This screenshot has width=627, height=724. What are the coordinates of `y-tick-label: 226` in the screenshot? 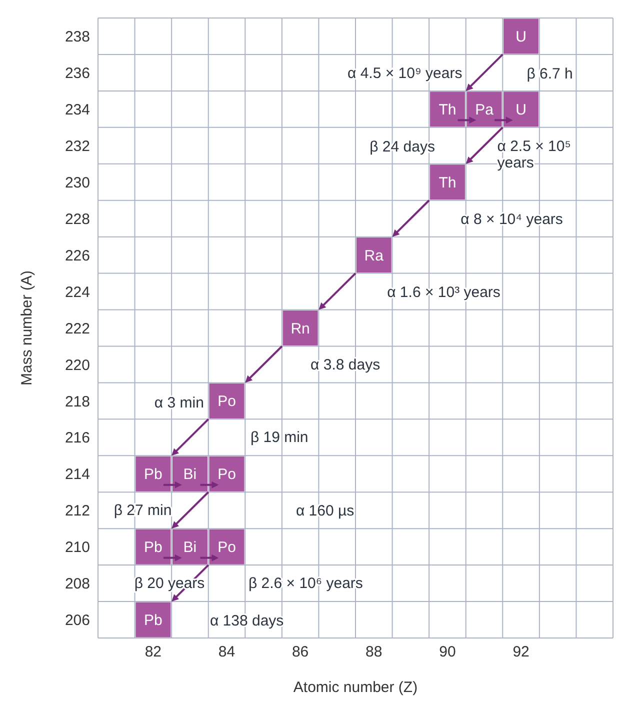 It's located at (77, 255).